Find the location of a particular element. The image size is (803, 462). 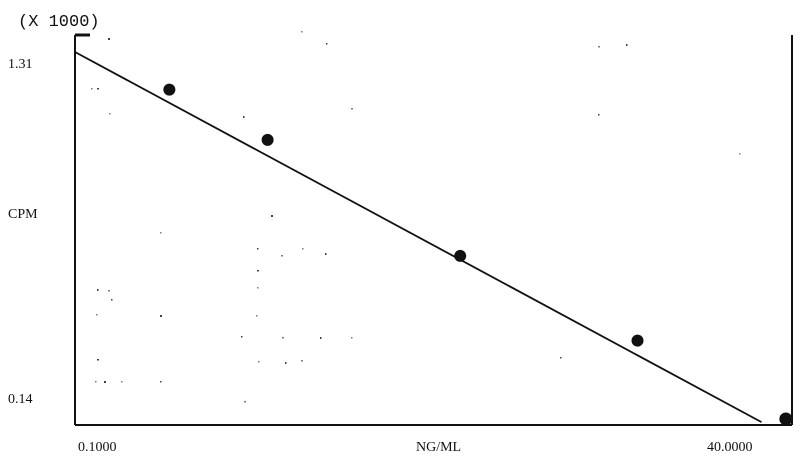

x-axis-label: NG/ML is located at coordinates (438, 447).